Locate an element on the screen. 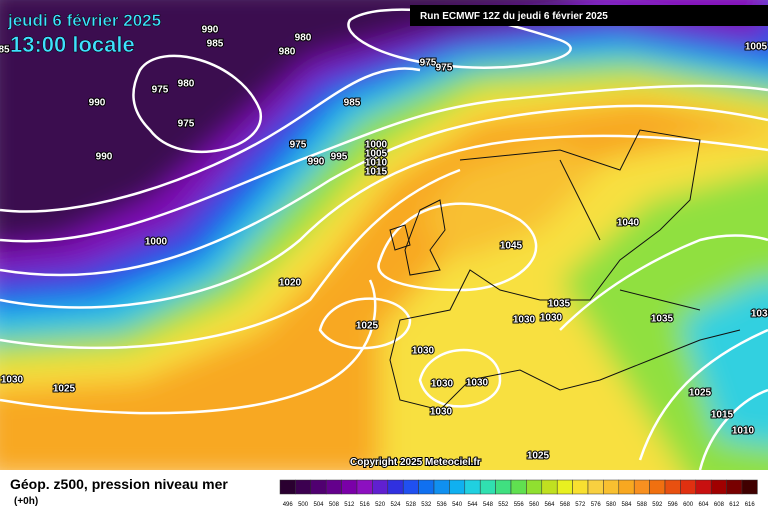 This screenshot has height=517, width=768. legend-lead: (+0h) is located at coordinates (26, 501).